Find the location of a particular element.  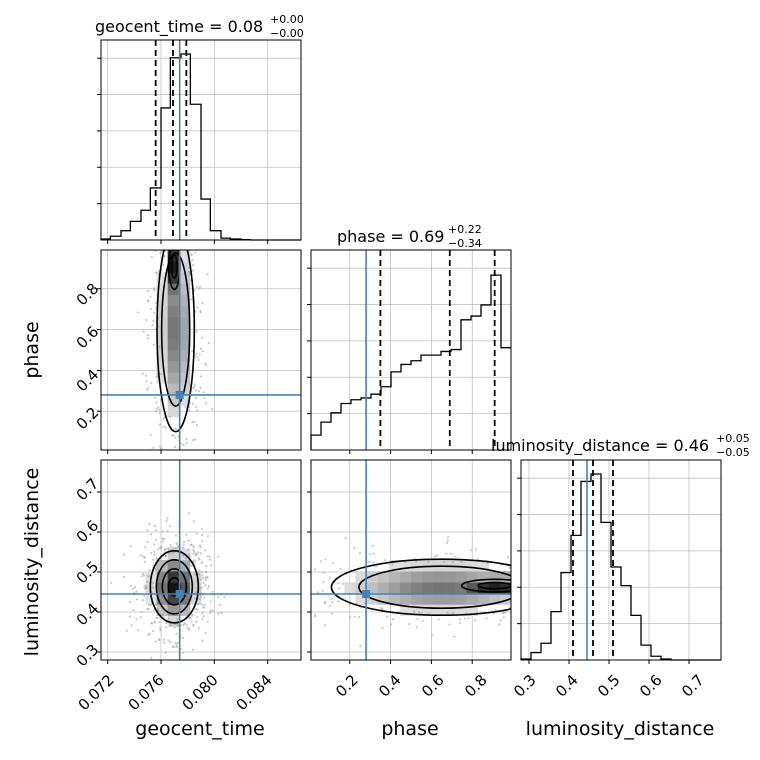

panel-geocent-time-luminosity-distance-truth-marker is located at coordinates (179, 594).